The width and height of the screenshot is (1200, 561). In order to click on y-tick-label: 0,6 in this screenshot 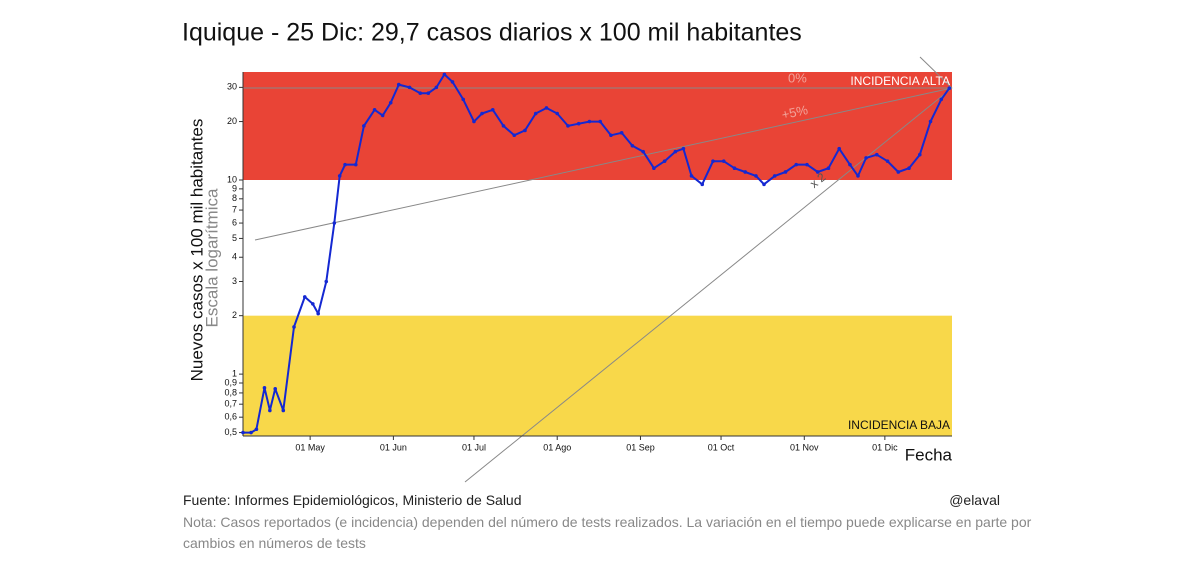, I will do `click(230, 417)`.